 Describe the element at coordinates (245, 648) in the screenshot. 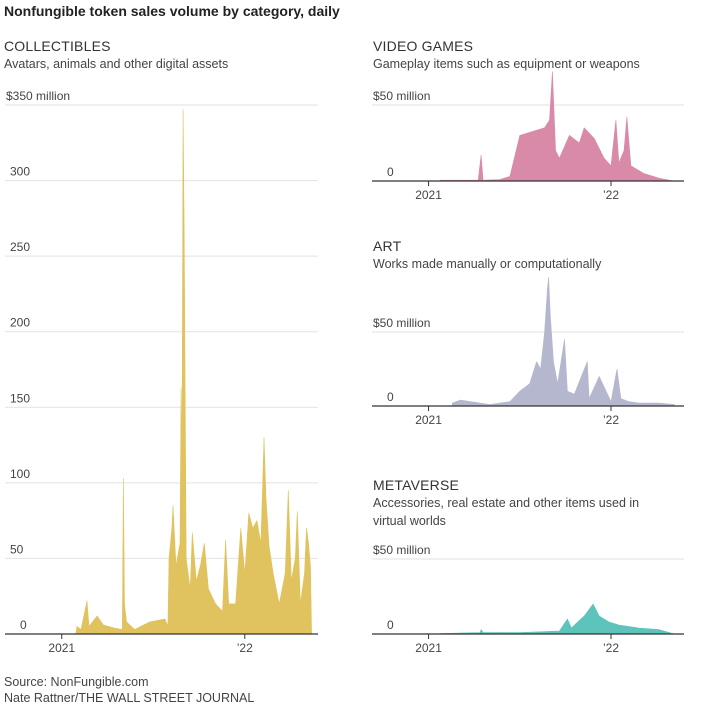

I see `collectibles-xtick-label: ’22` at that location.